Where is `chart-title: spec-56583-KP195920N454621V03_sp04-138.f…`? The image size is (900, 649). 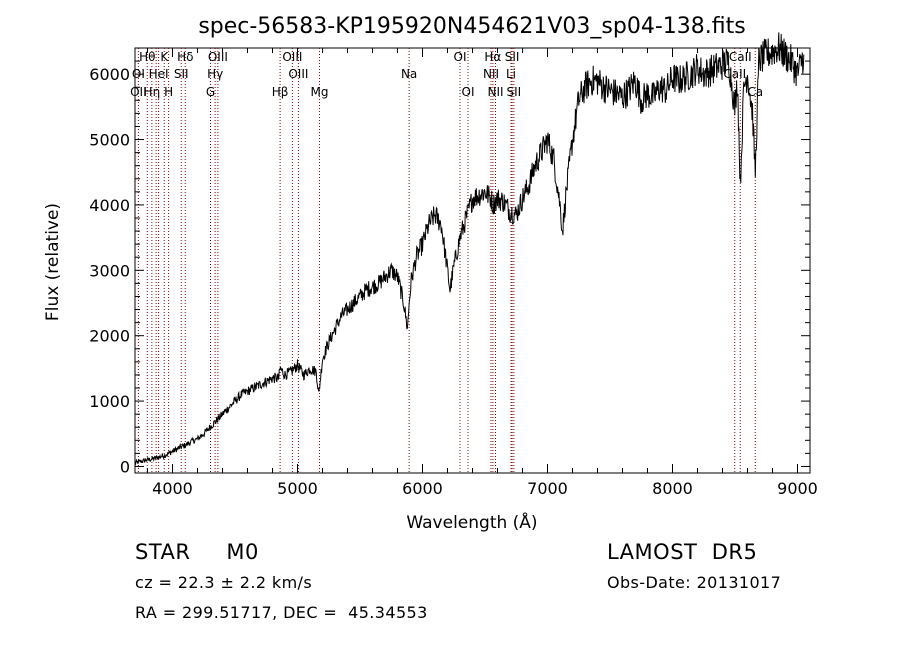
chart-title: spec-56583-KP195920N454621V03_sp04-138.f… is located at coordinates (471, 26).